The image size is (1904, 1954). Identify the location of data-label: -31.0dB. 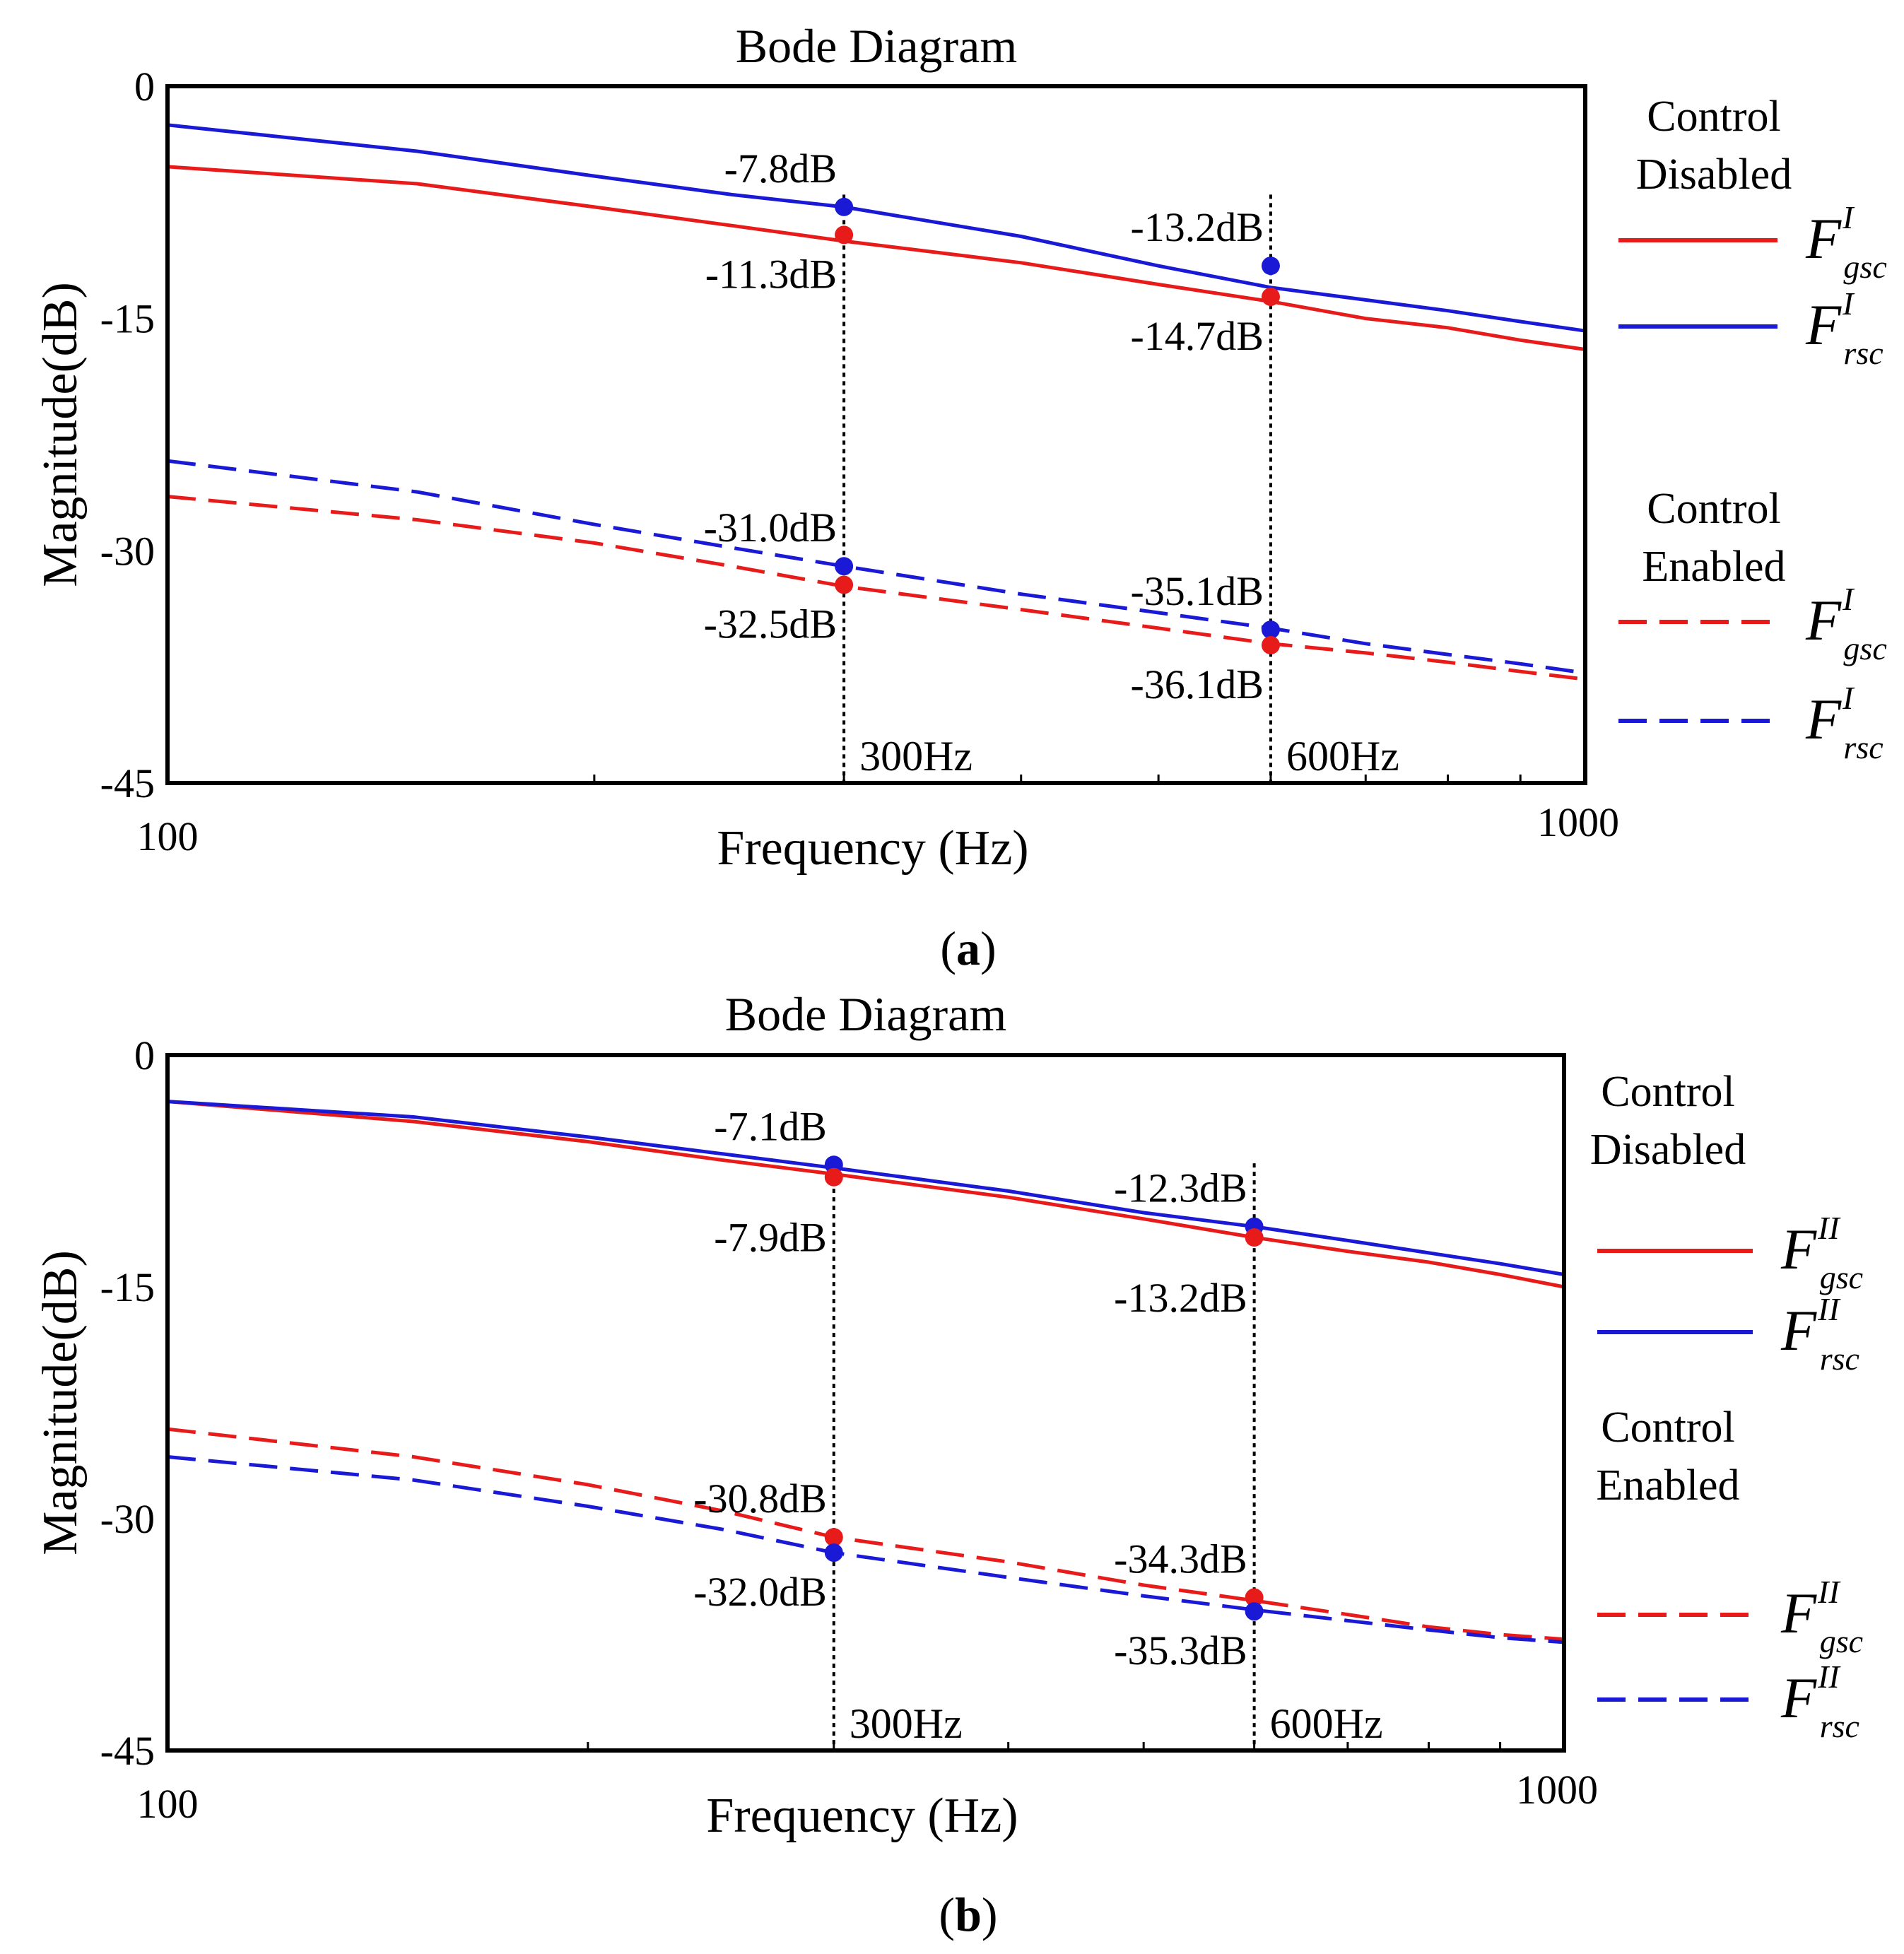
(771, 528).